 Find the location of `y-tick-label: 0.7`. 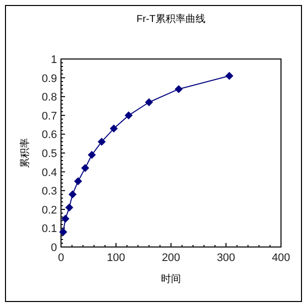

y-tick-label: 0.7 is located at coordinates (49, 116).